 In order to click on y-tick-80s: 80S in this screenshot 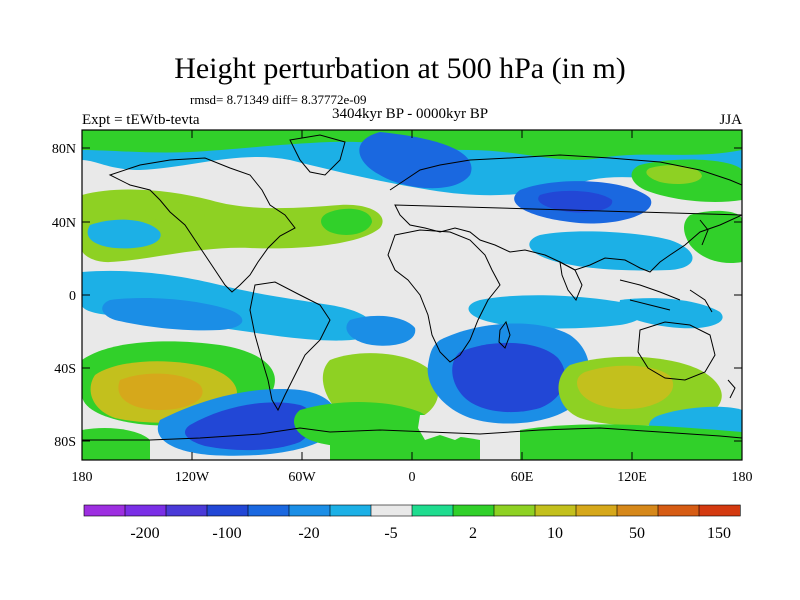, I will do `click(65, 442)`.